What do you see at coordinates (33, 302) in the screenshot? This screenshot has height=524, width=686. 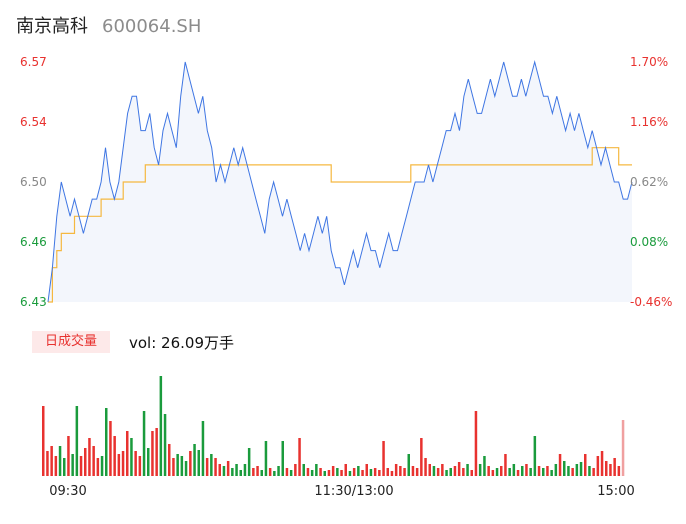 I see `price-tick-label: 6.43` at bounding box center [33, 302].